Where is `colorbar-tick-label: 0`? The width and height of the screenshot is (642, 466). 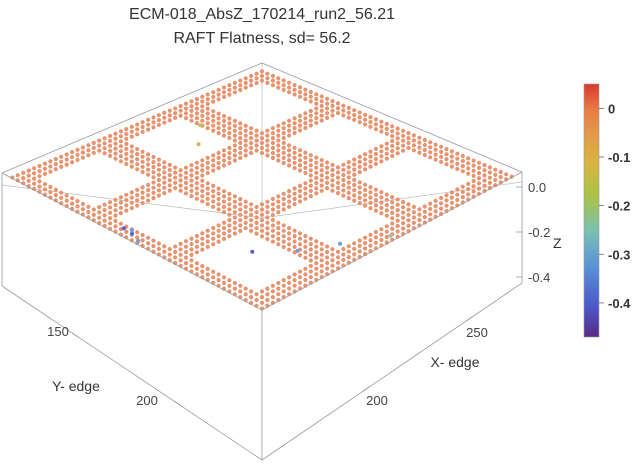
colorbar-tick-label: 0 is located at coordinates (611, 108).